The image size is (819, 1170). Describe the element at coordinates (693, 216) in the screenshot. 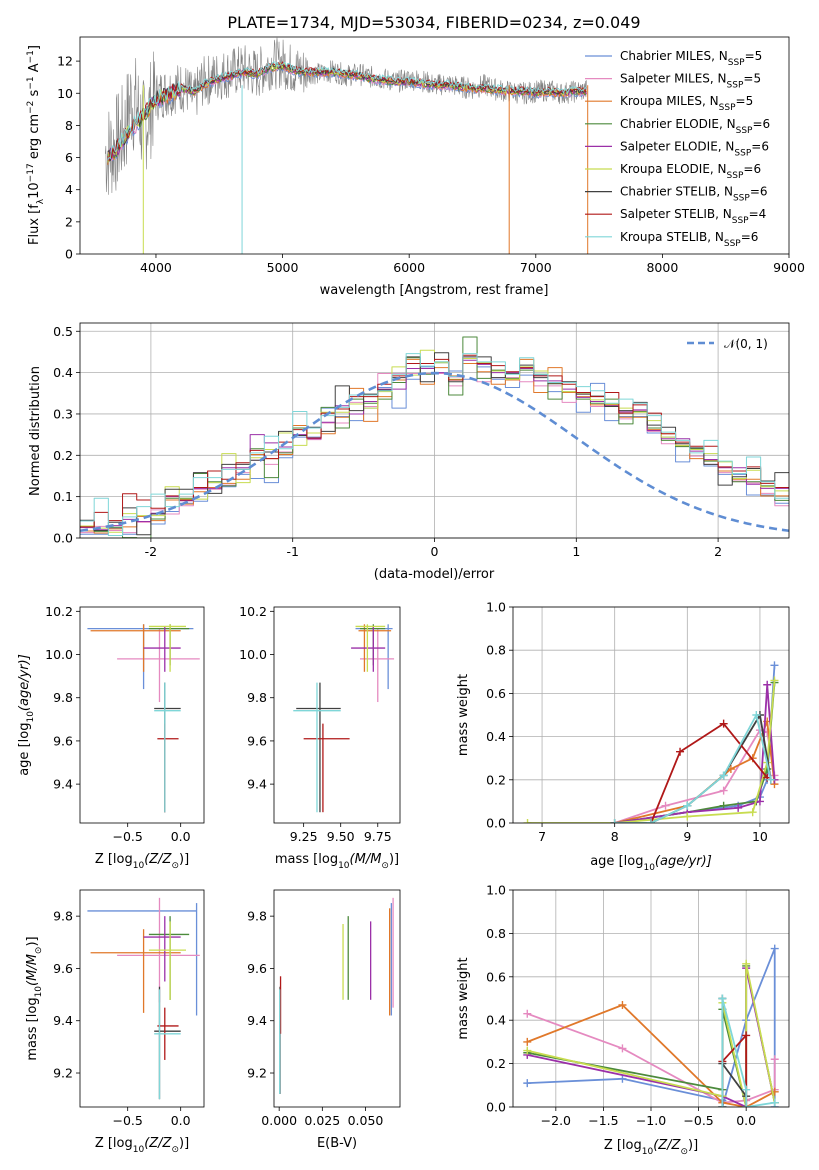

I see `legend-label: Salpeter STELIB, NSSP=4` at that location.